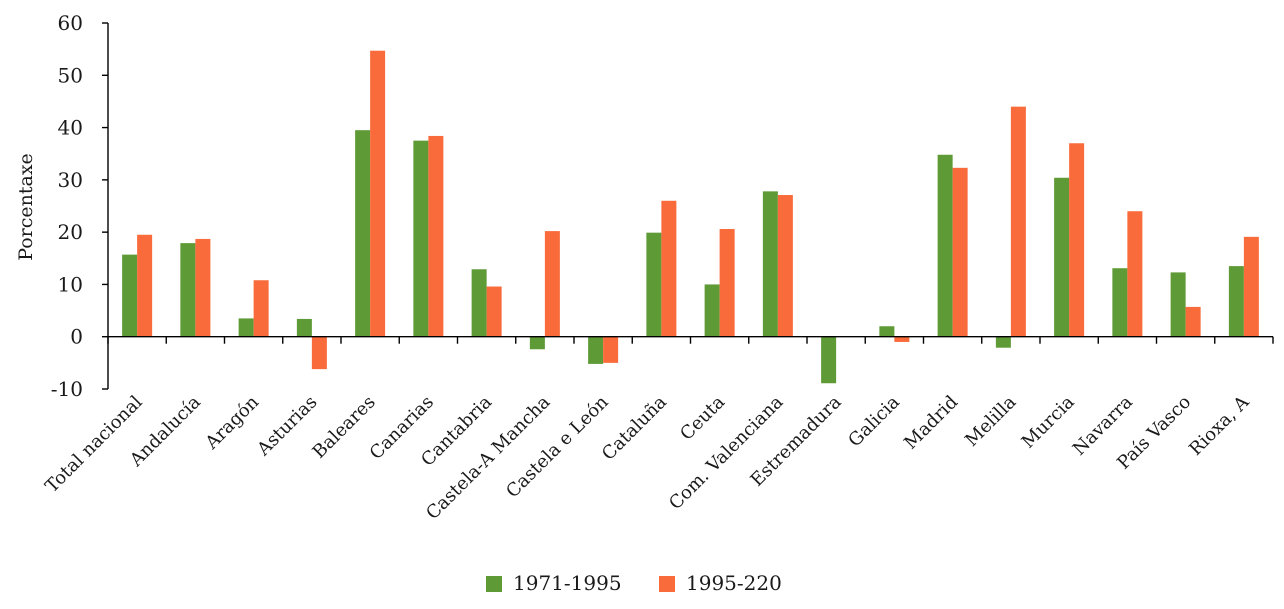 Image resolution: width=1284 pixels, height=609 pixels. Describe the element at coordinates (734, 583) in the screenshot. I see `legend-label: 1995-220` at that location.